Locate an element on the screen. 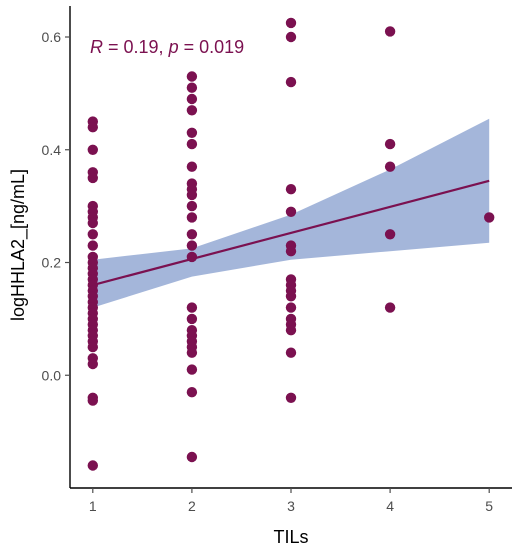 The width and height of the screenshot is (519, 550). y-tick-label: 0.4 is located at coordinates (52, 150).